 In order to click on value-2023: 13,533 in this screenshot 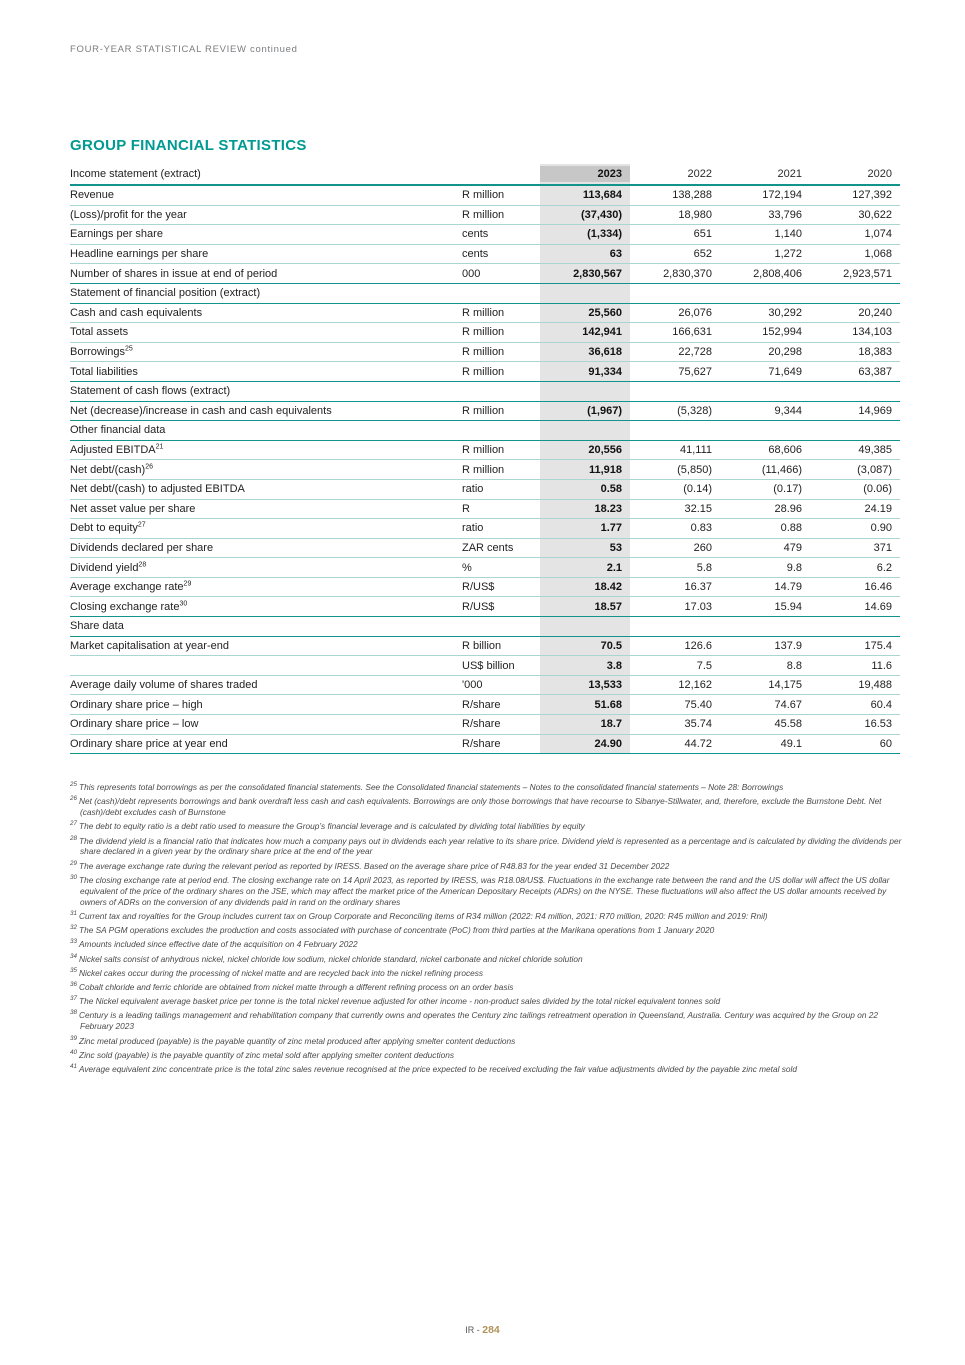, I will do `click(605, 685)`.